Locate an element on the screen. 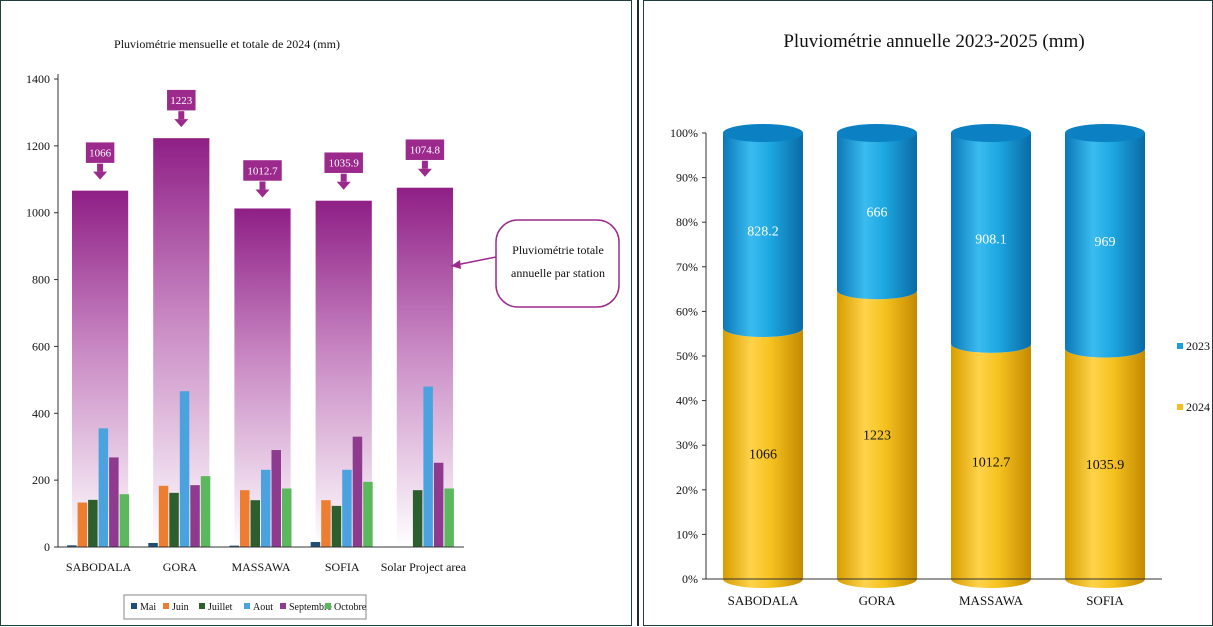  legend-label: Juillet is located at coordinates (220, 607).